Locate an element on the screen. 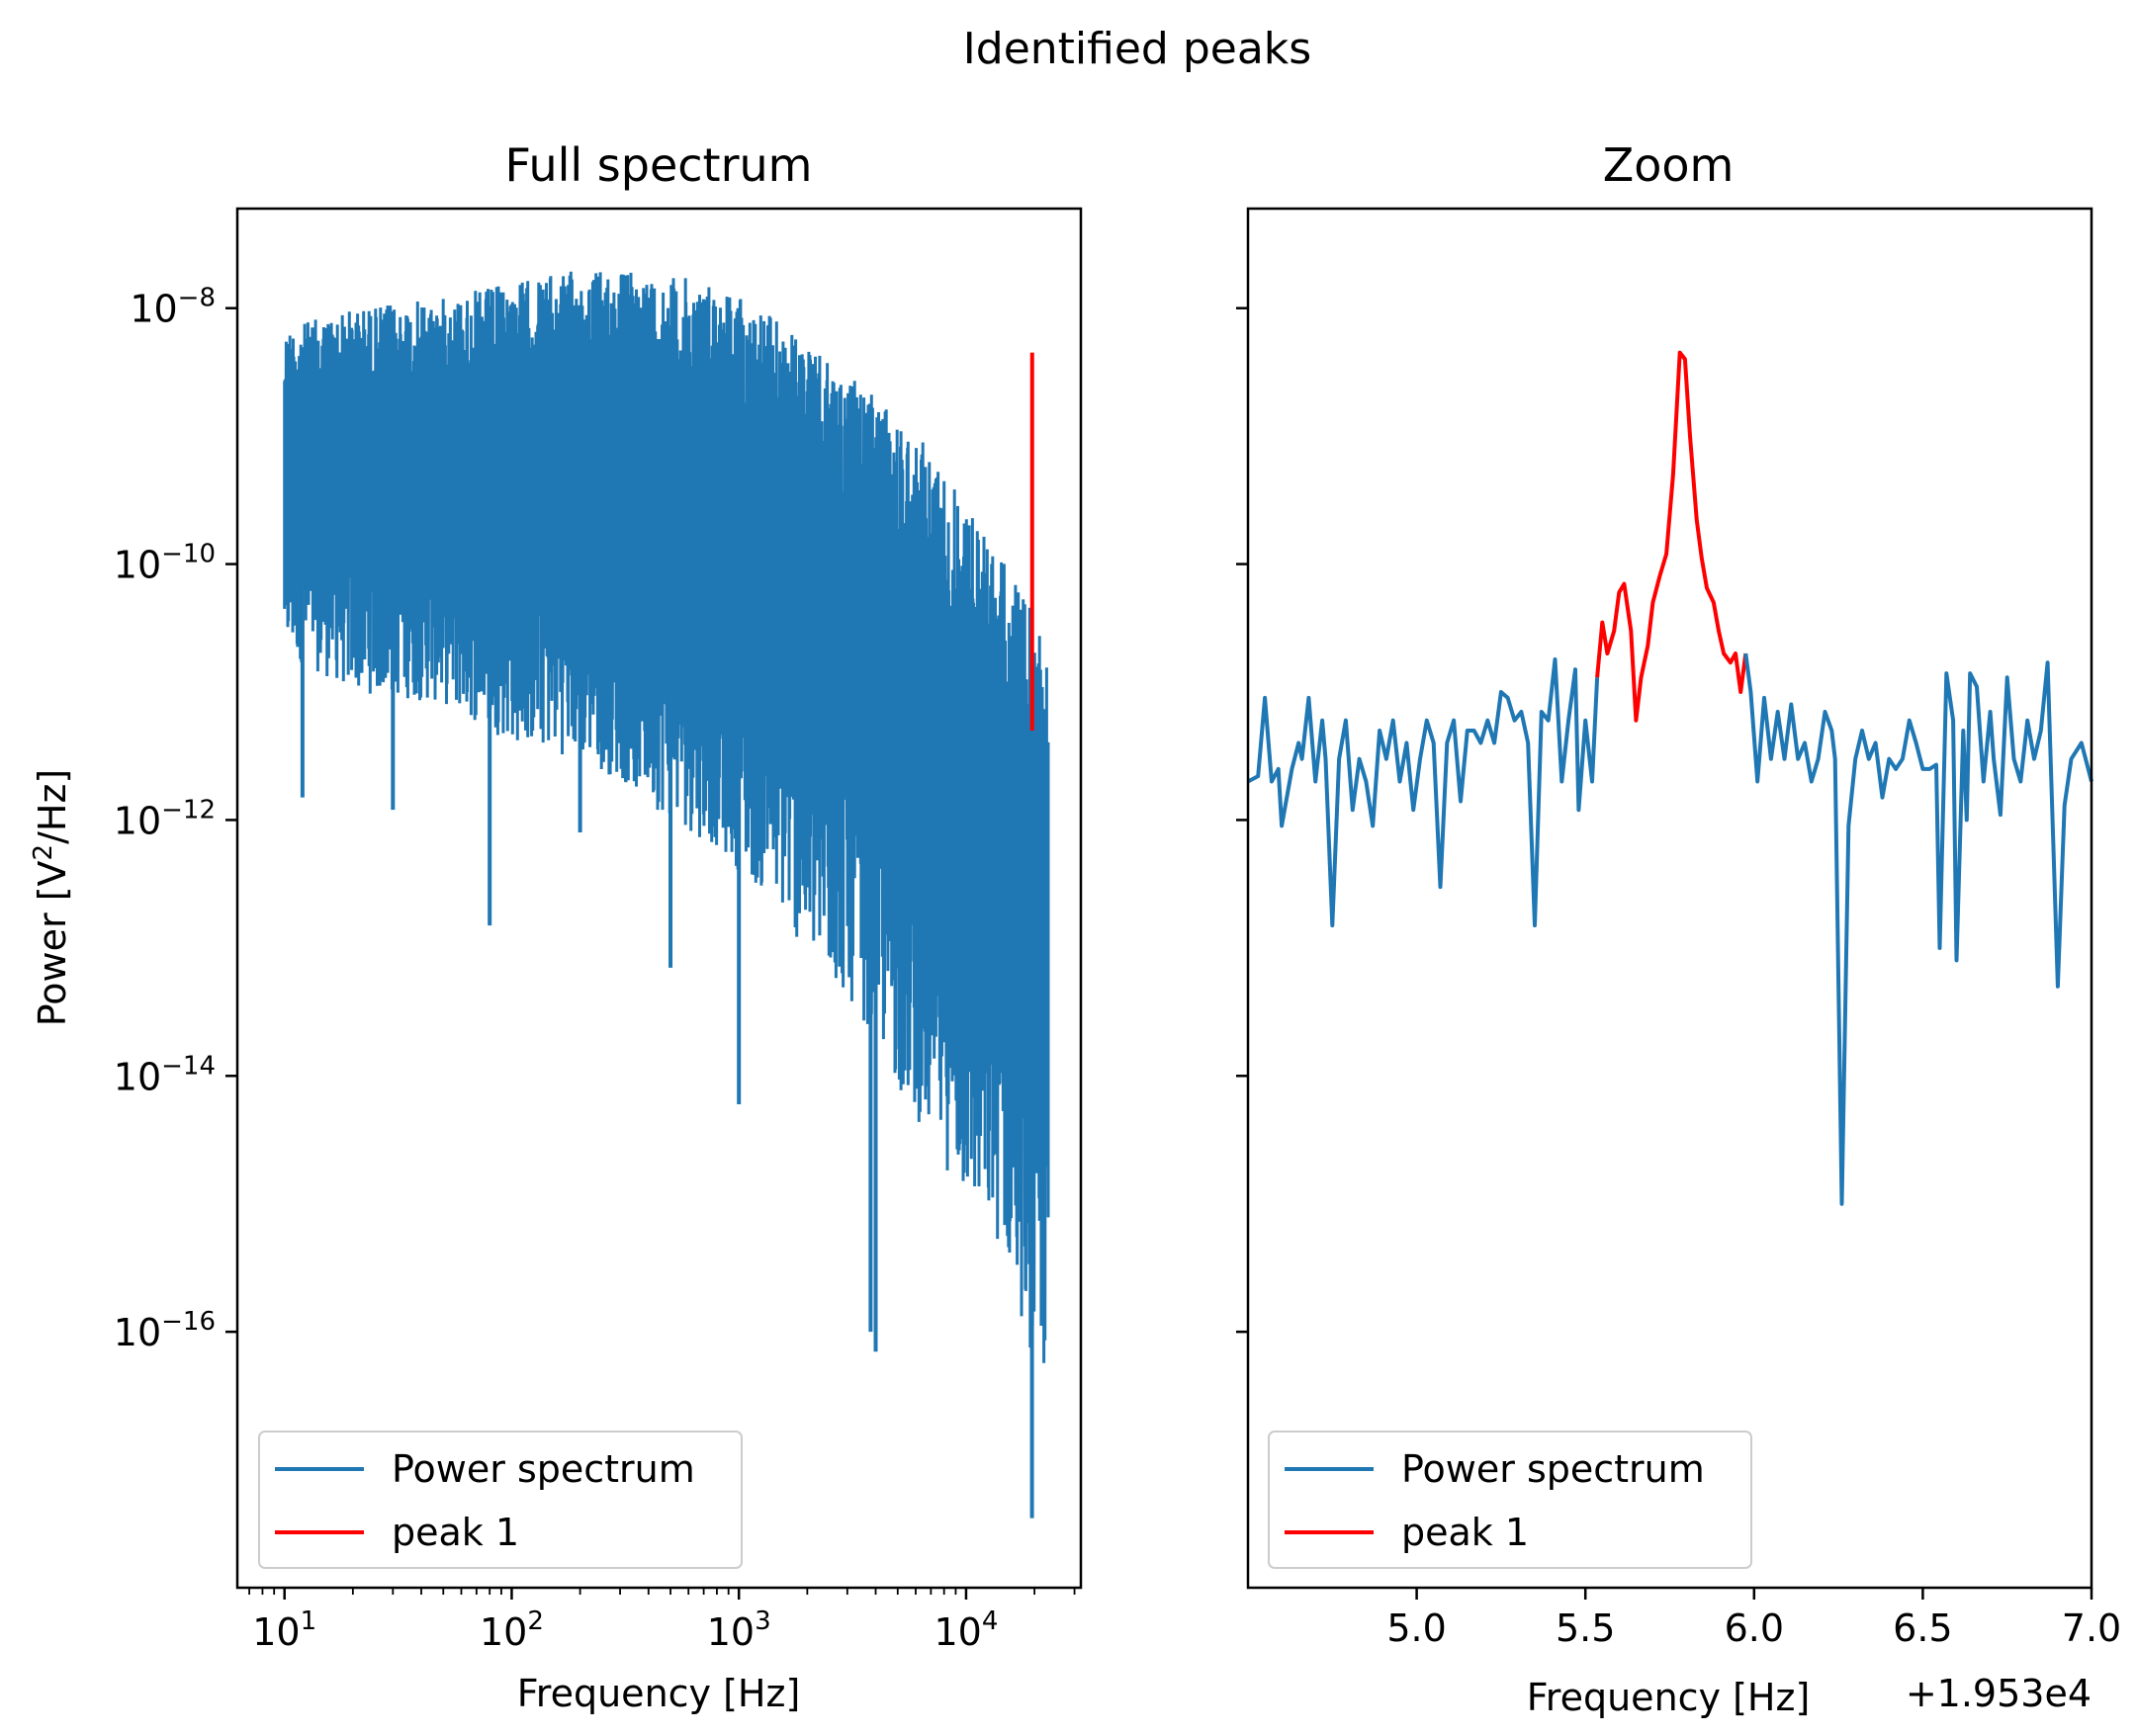 The height and width of the screenshot is (1736, 2137). full-spectrum-legend: Power spectrum peak 1 is located at coordinates (500, 1500).